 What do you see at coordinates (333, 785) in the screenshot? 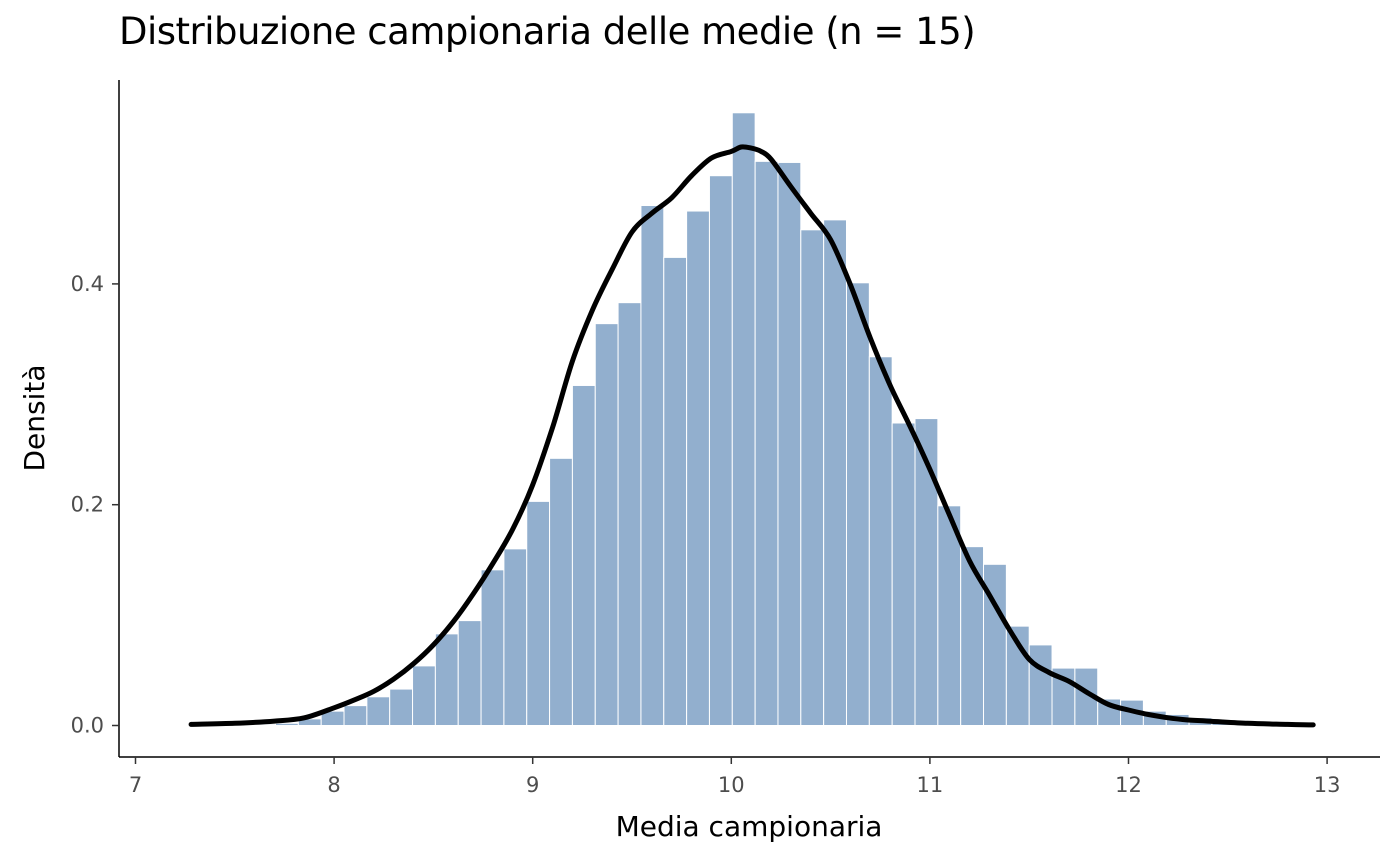
I see `x-tick-label: 8` at bounding box center [333, 785].